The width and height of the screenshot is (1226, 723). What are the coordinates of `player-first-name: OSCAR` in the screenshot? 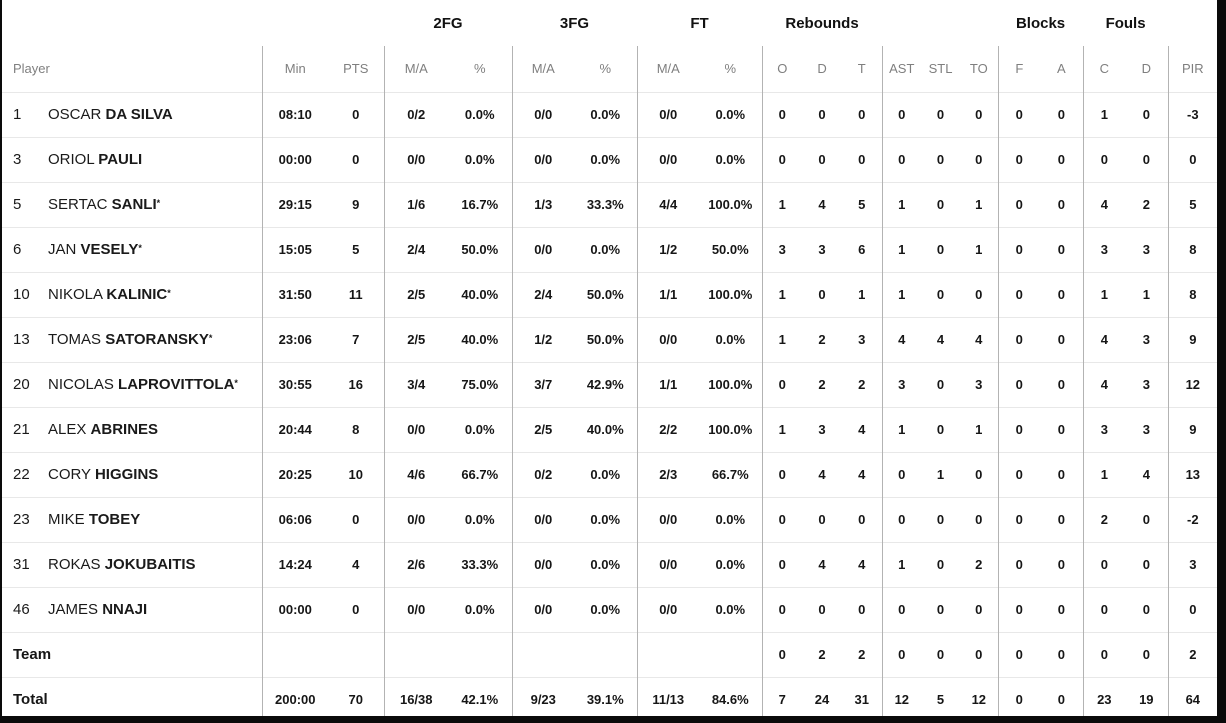 It's located at (75, 114).